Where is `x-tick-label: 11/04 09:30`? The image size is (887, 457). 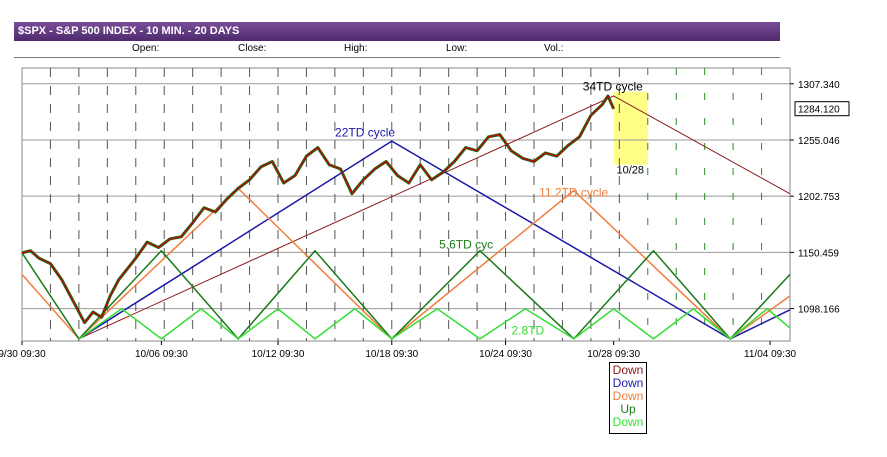 x-tick-label: 11/04 09:30 is located at coordinates (770, 354).